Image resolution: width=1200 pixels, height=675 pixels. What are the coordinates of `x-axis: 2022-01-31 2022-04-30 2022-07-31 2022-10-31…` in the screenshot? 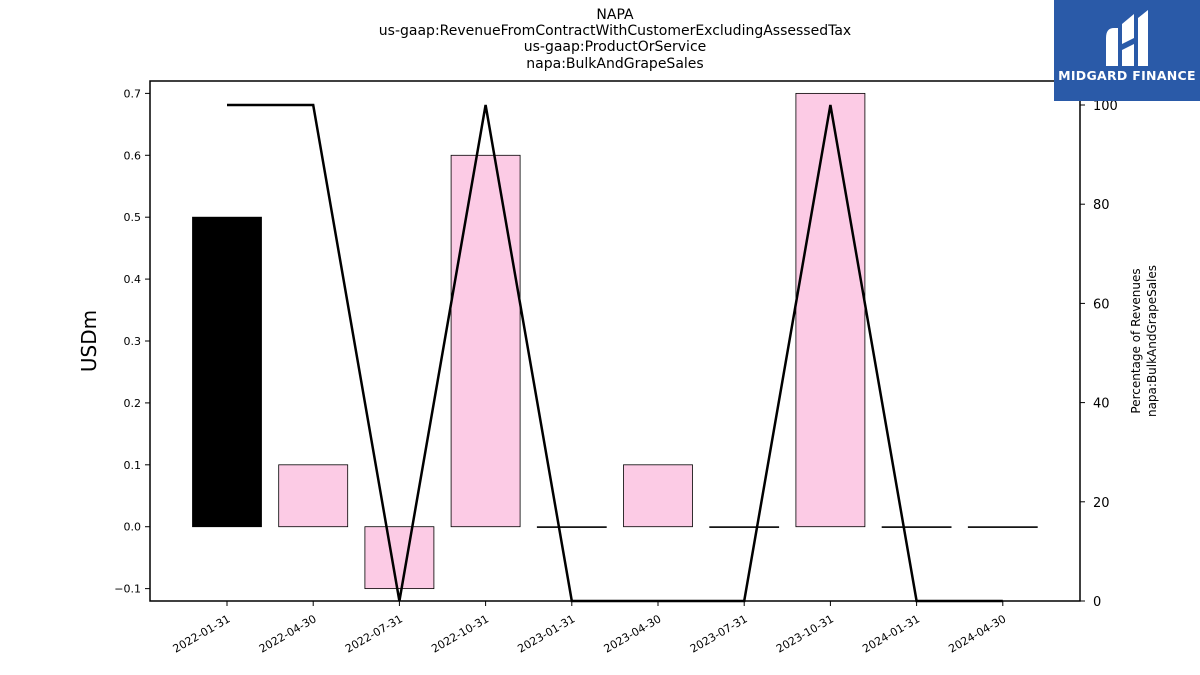 It's located at (589, 628).